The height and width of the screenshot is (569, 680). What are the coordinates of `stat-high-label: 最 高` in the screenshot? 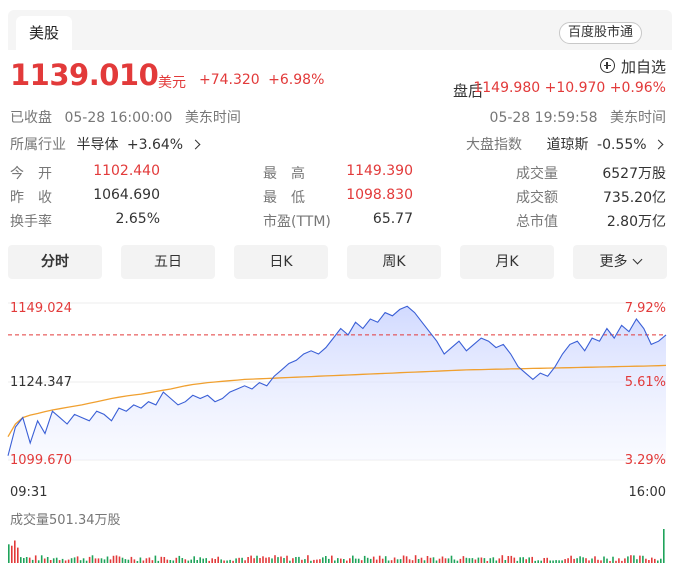 It's located at (284, 174).